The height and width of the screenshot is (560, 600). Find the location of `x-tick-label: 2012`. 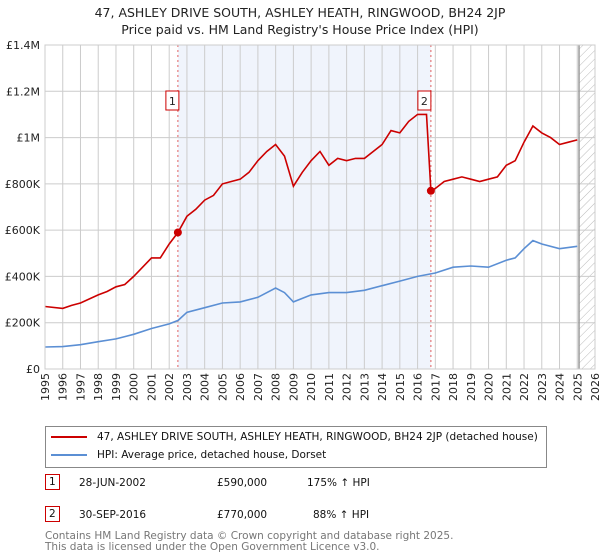

x-tick-label: 2012 is located at coordinates (347, 387).